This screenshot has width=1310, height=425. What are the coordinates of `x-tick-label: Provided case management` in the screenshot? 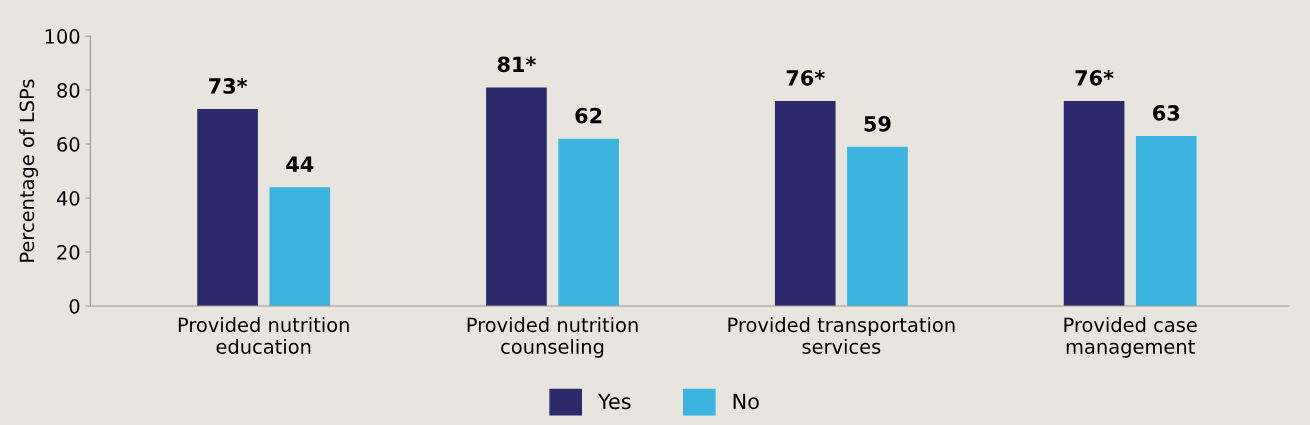 It's located at (1130, 337).